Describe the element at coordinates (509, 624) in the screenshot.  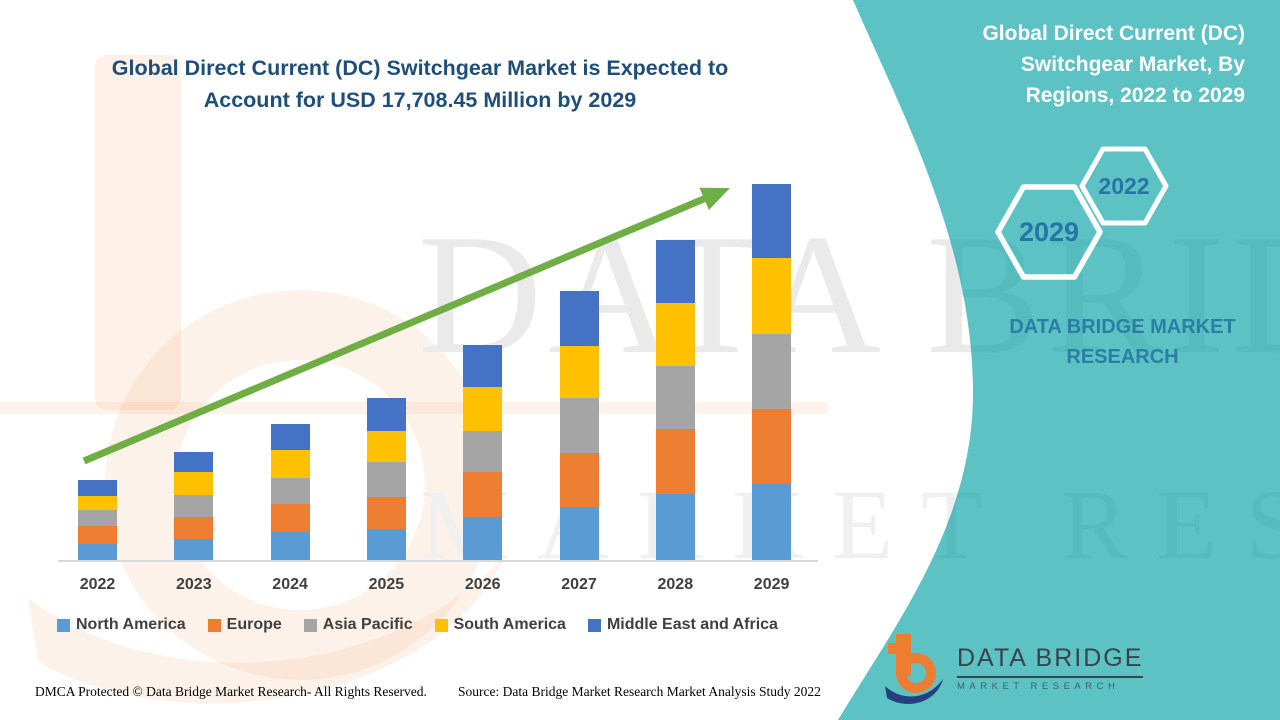
I see `legend-label: South America` at that location.